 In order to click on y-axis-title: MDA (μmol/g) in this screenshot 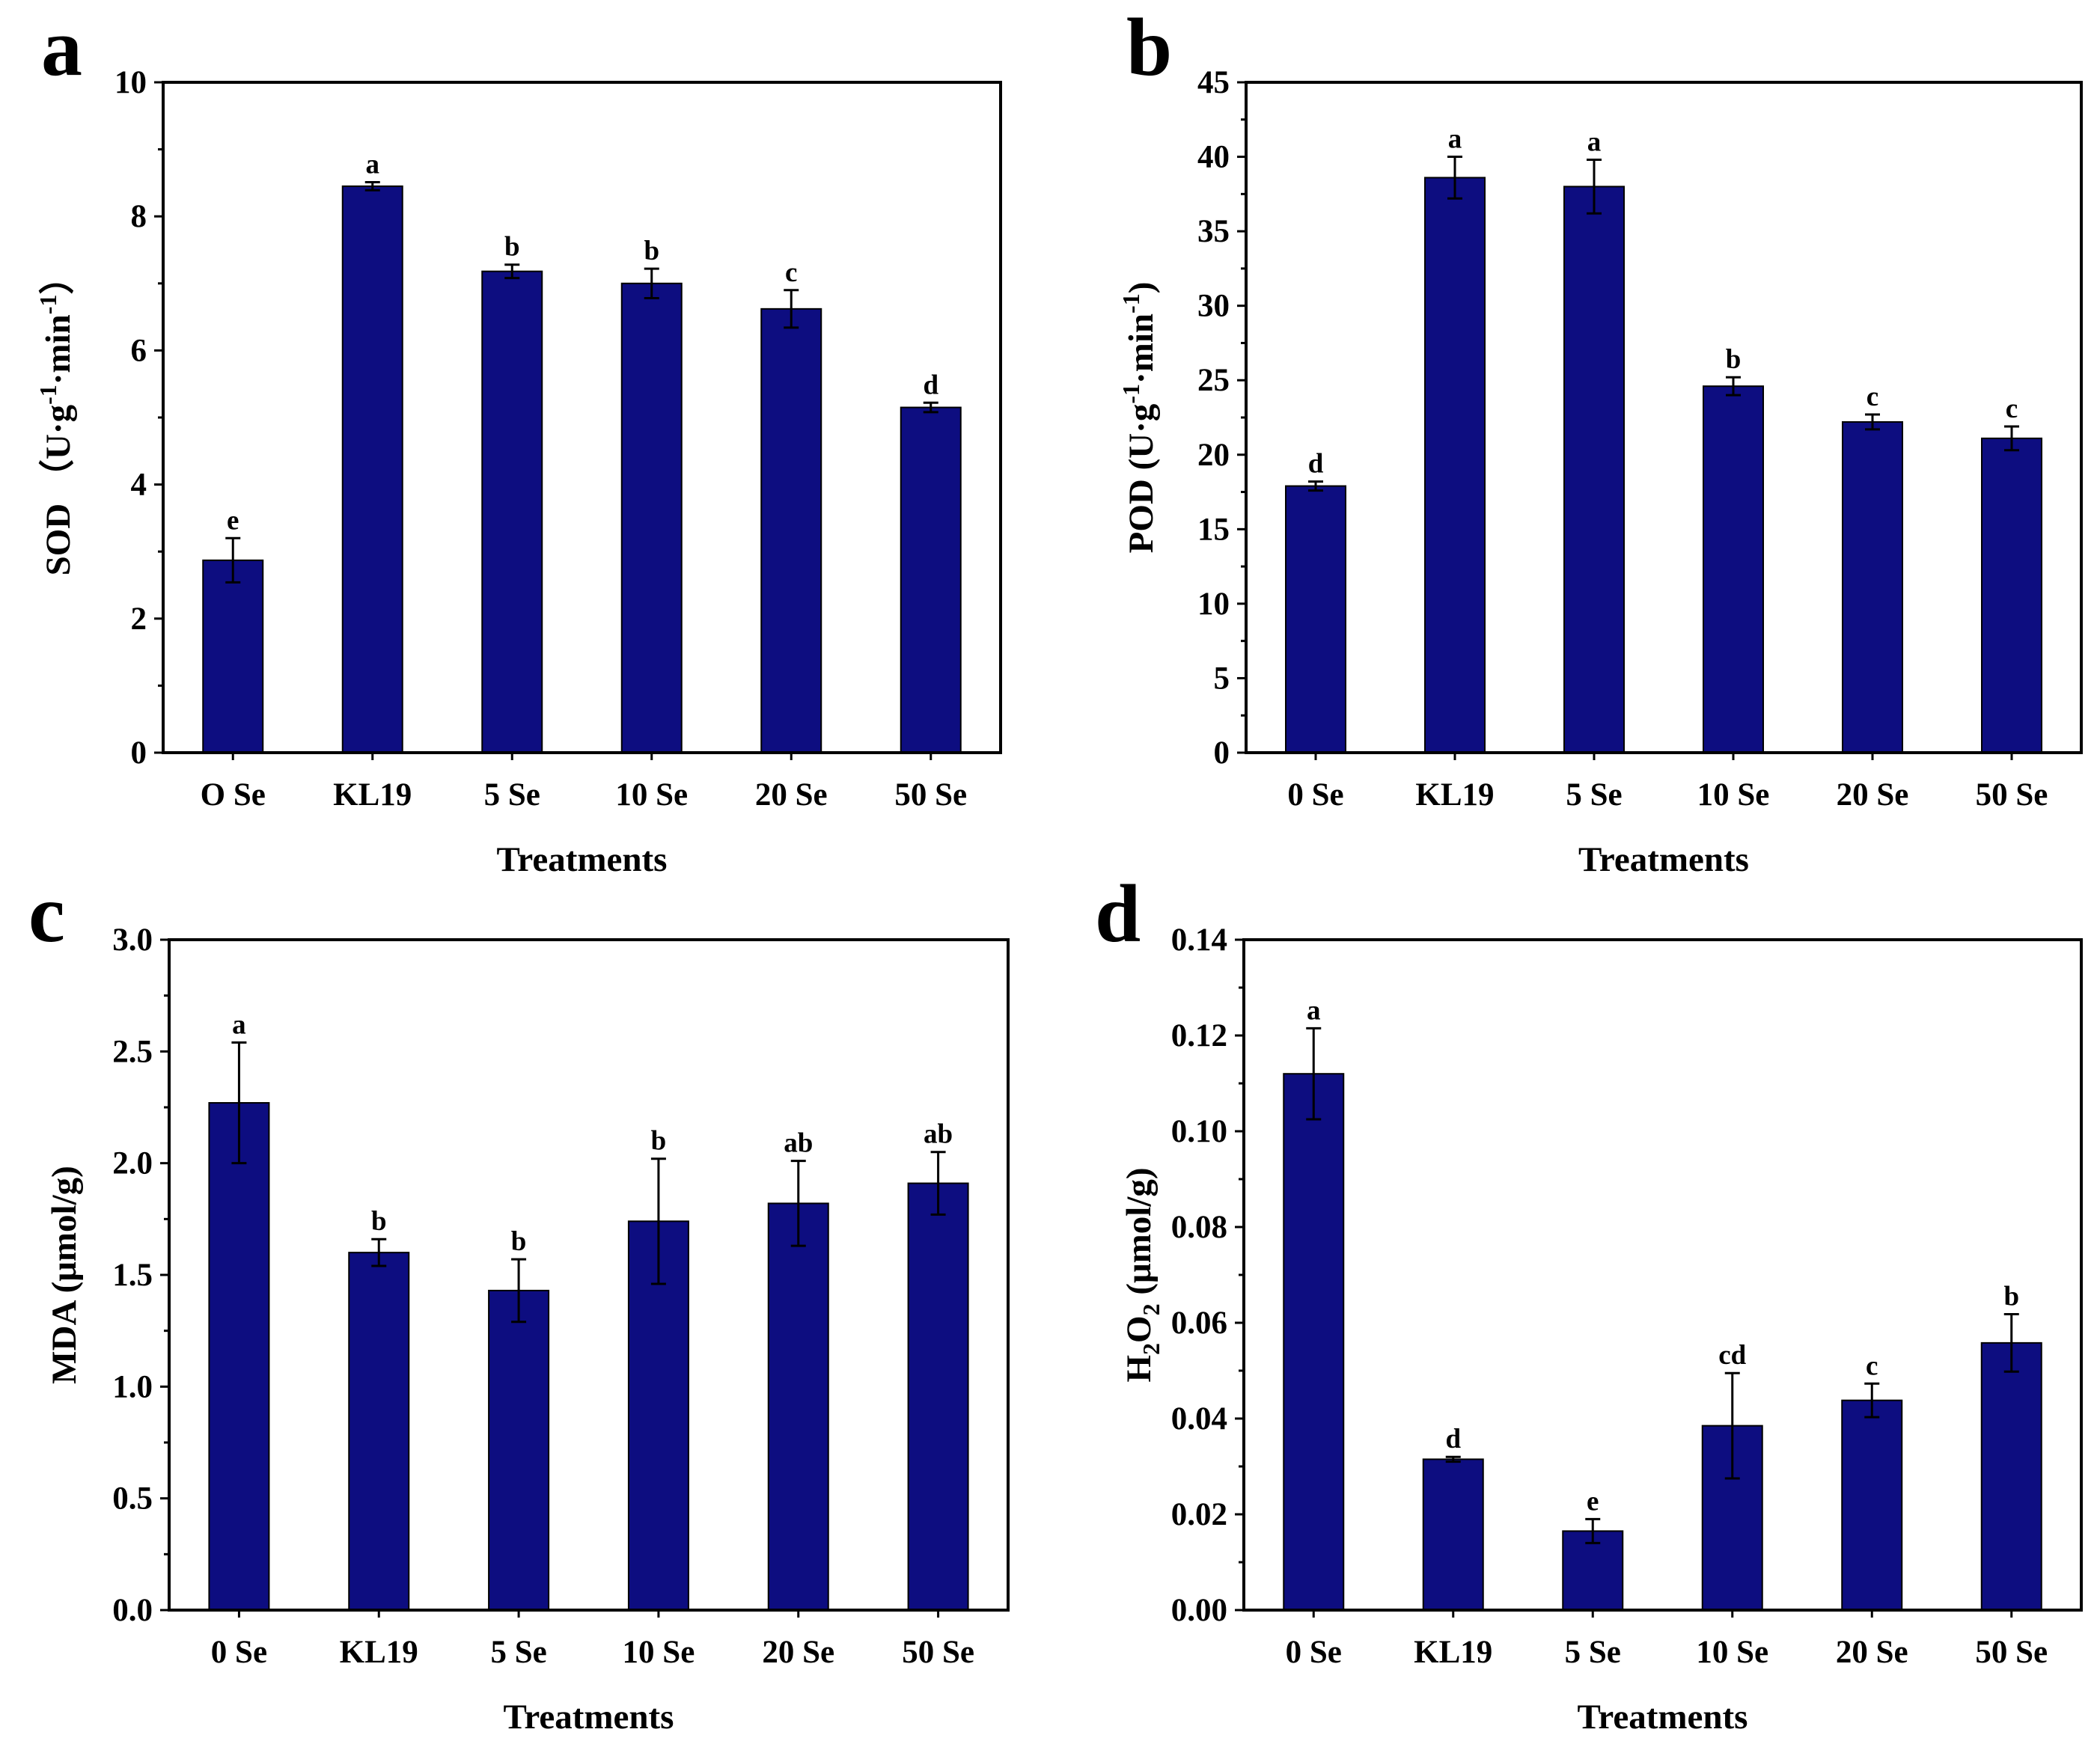, I will do `click(64, 1275)`.